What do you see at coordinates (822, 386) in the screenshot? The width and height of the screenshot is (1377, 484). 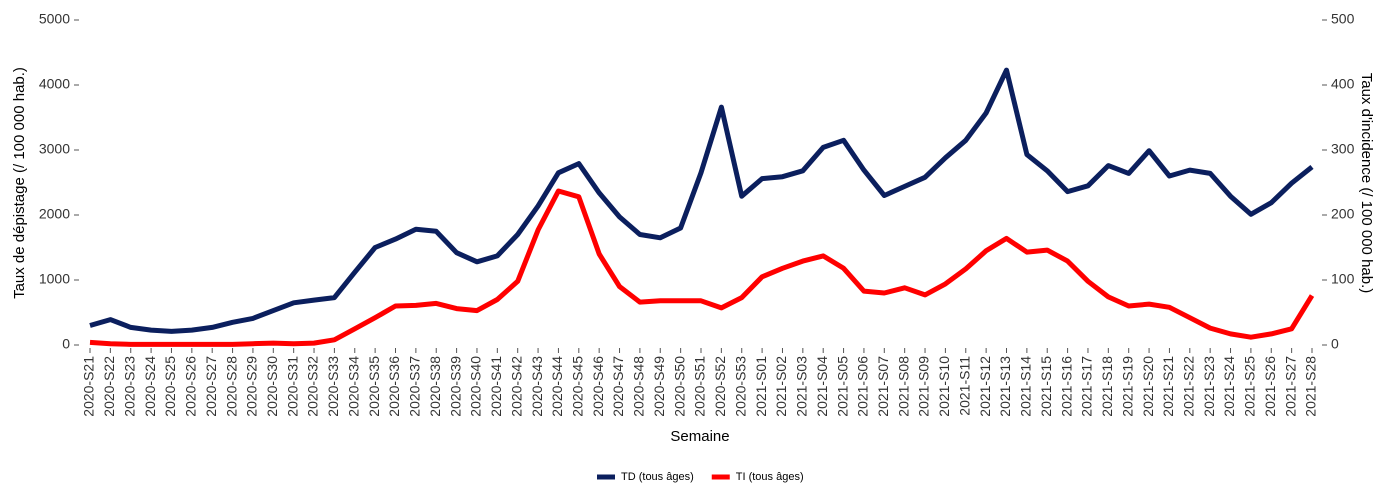 I see `x-tick-label: 2021-S04` at bounding box center [822, 386].